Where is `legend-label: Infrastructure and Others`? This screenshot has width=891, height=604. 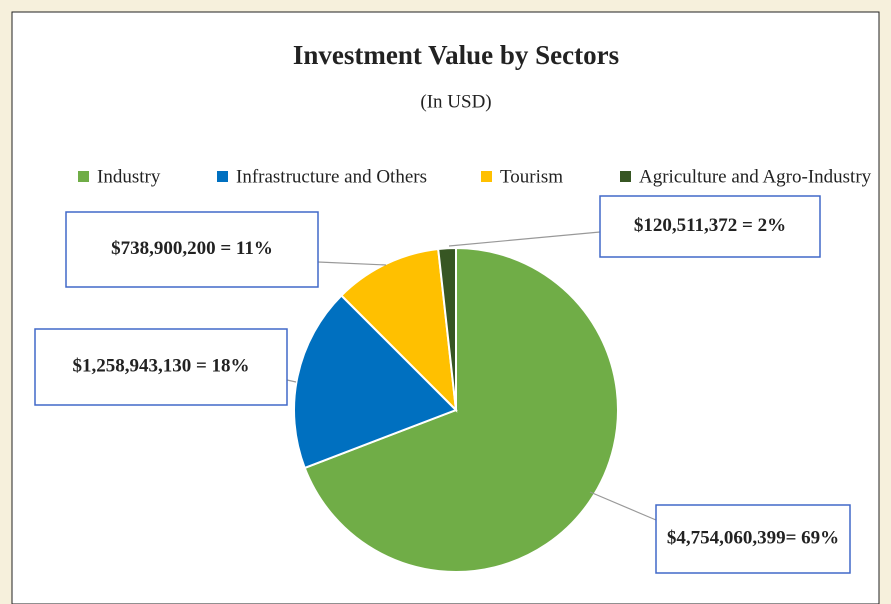 legend-label: Infrastructure and Others is located at coordinates (331, 176).